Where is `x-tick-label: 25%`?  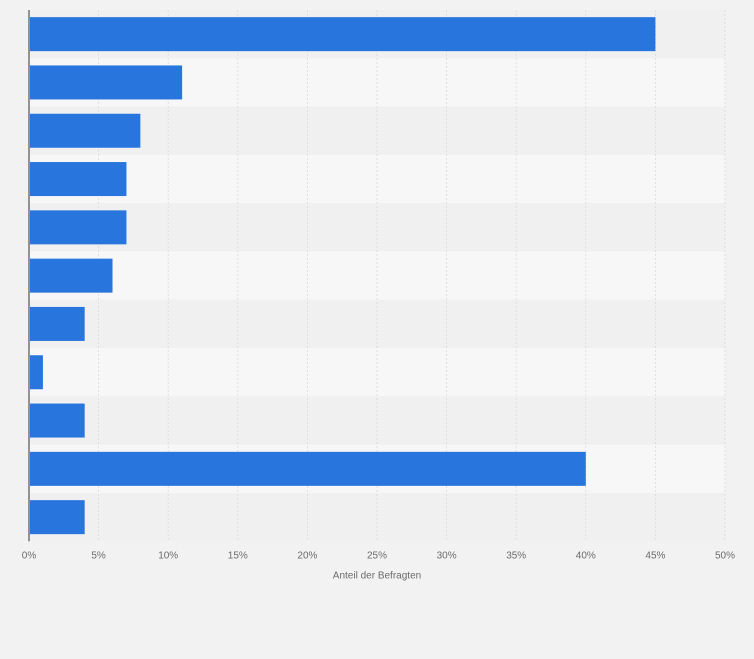
x-tick-label: 25% is located at coordinates (377, 555).